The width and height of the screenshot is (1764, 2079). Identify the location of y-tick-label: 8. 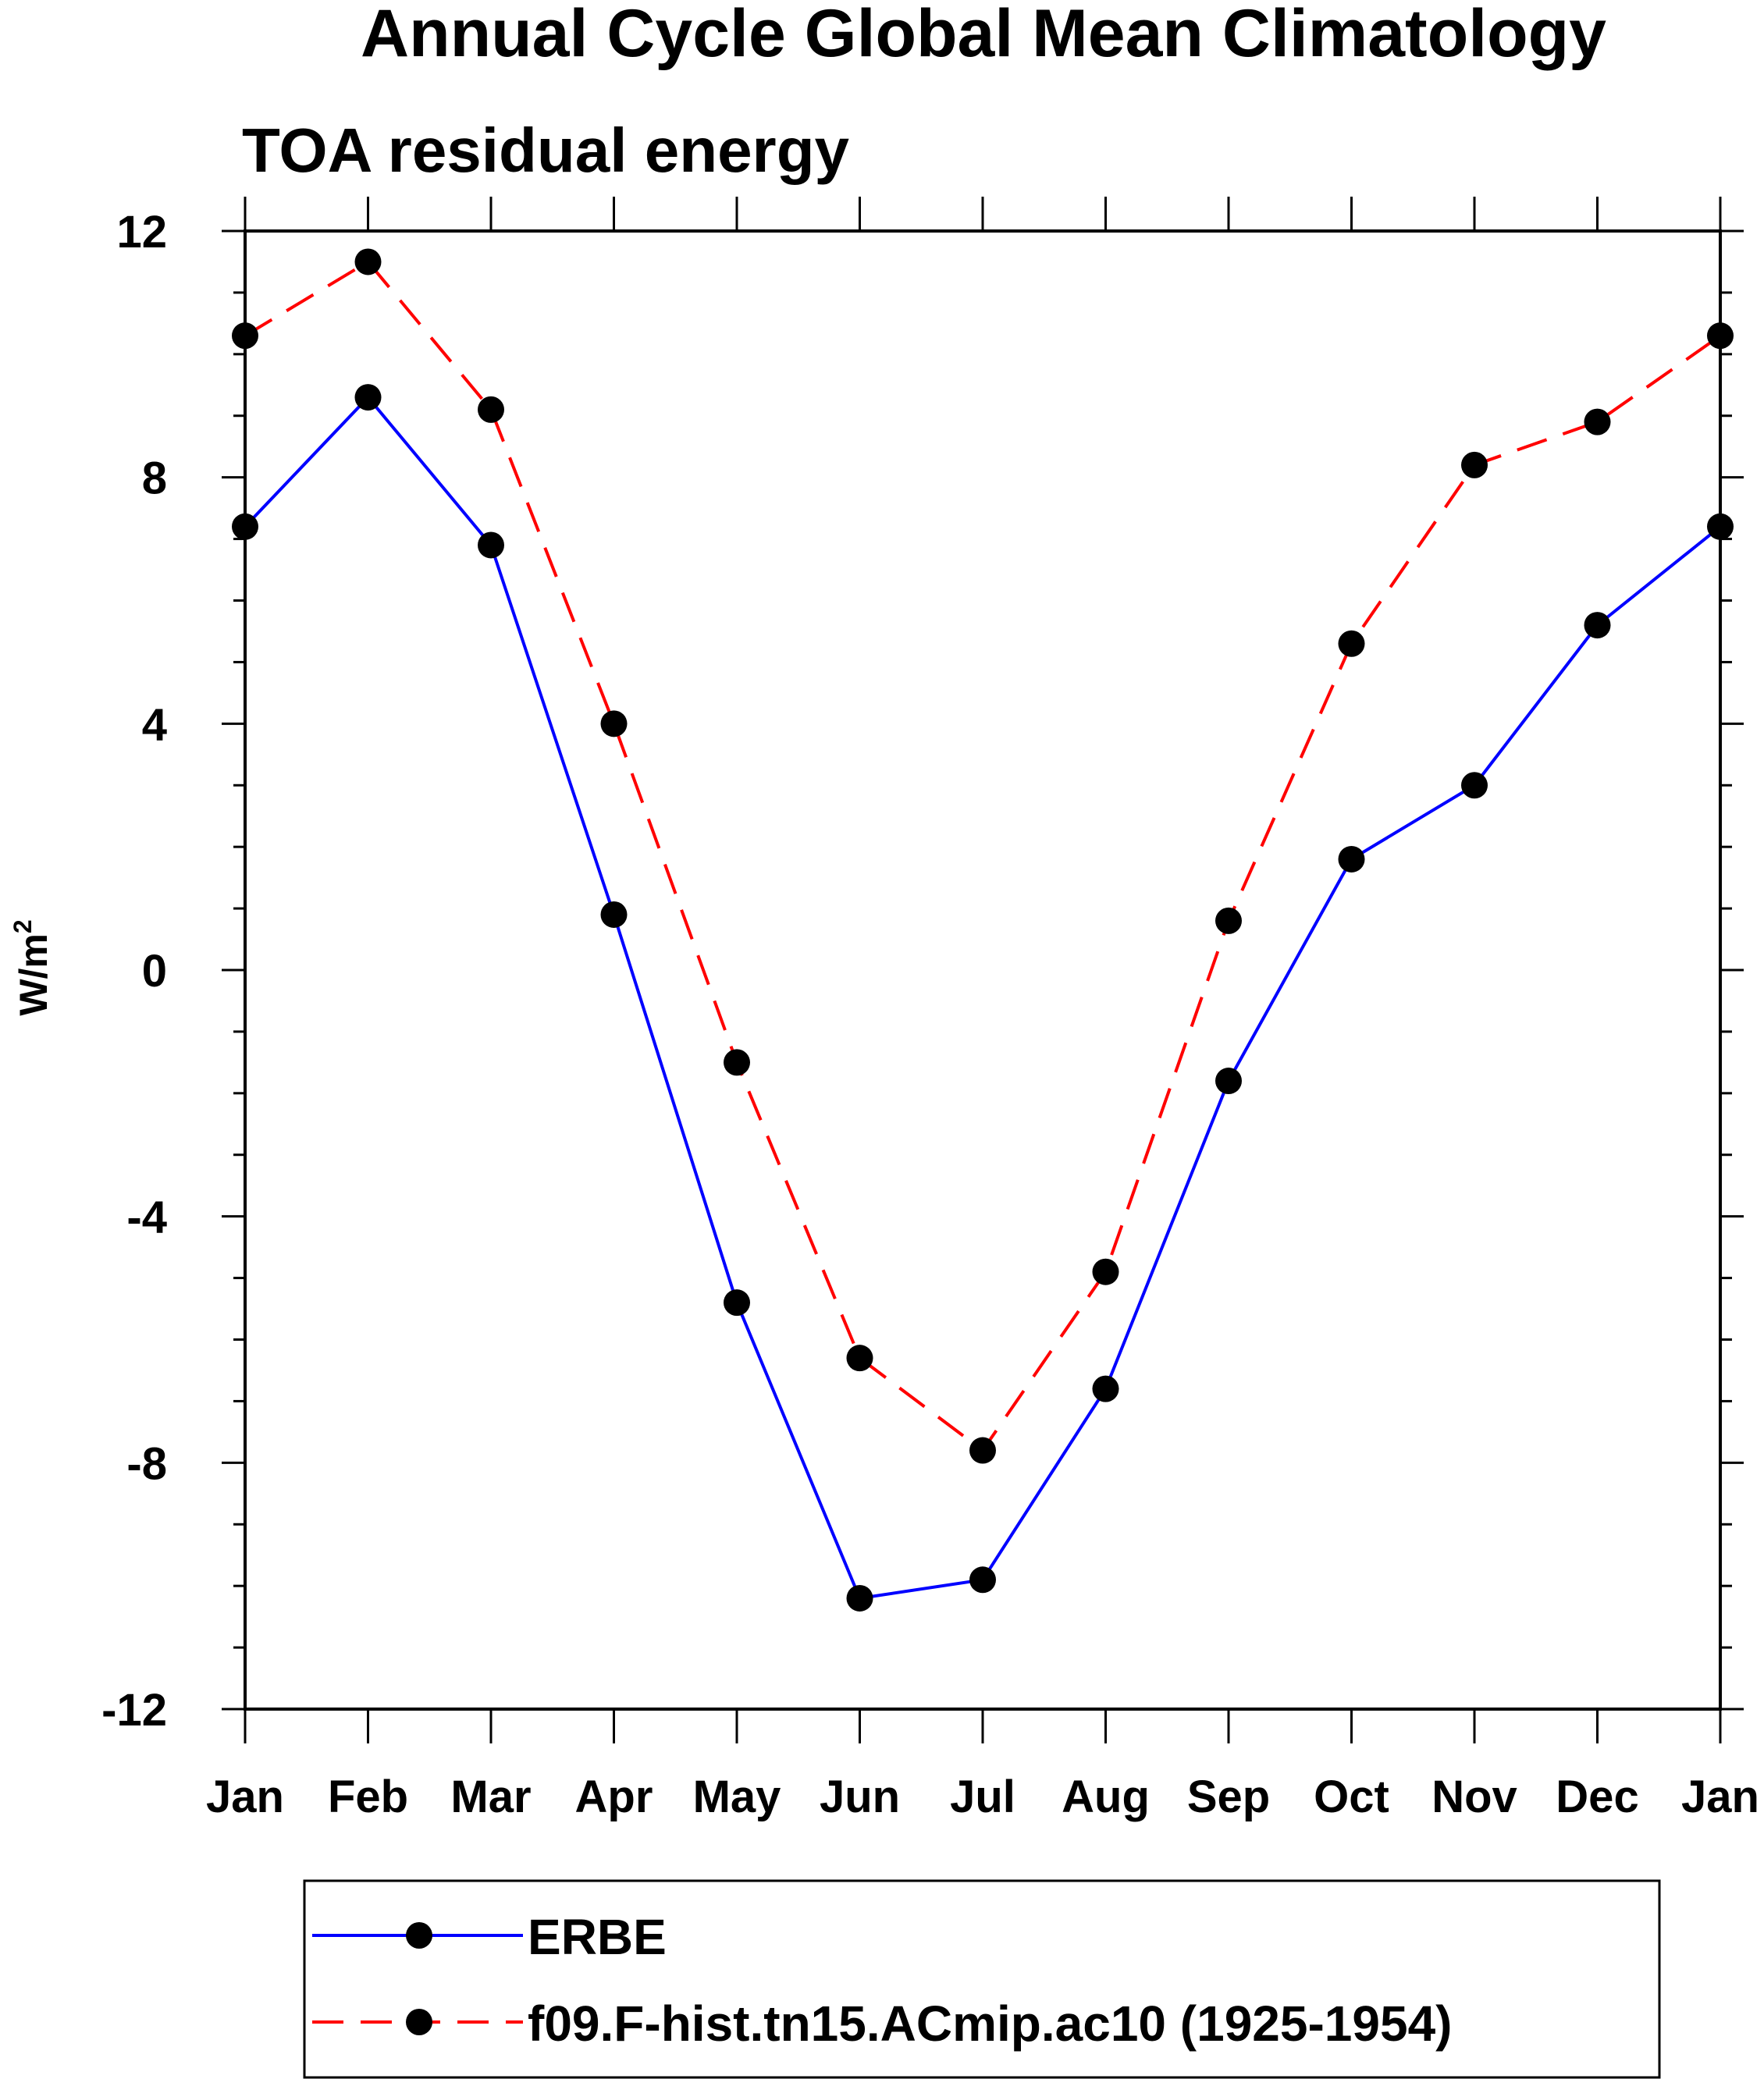
(154, 478).